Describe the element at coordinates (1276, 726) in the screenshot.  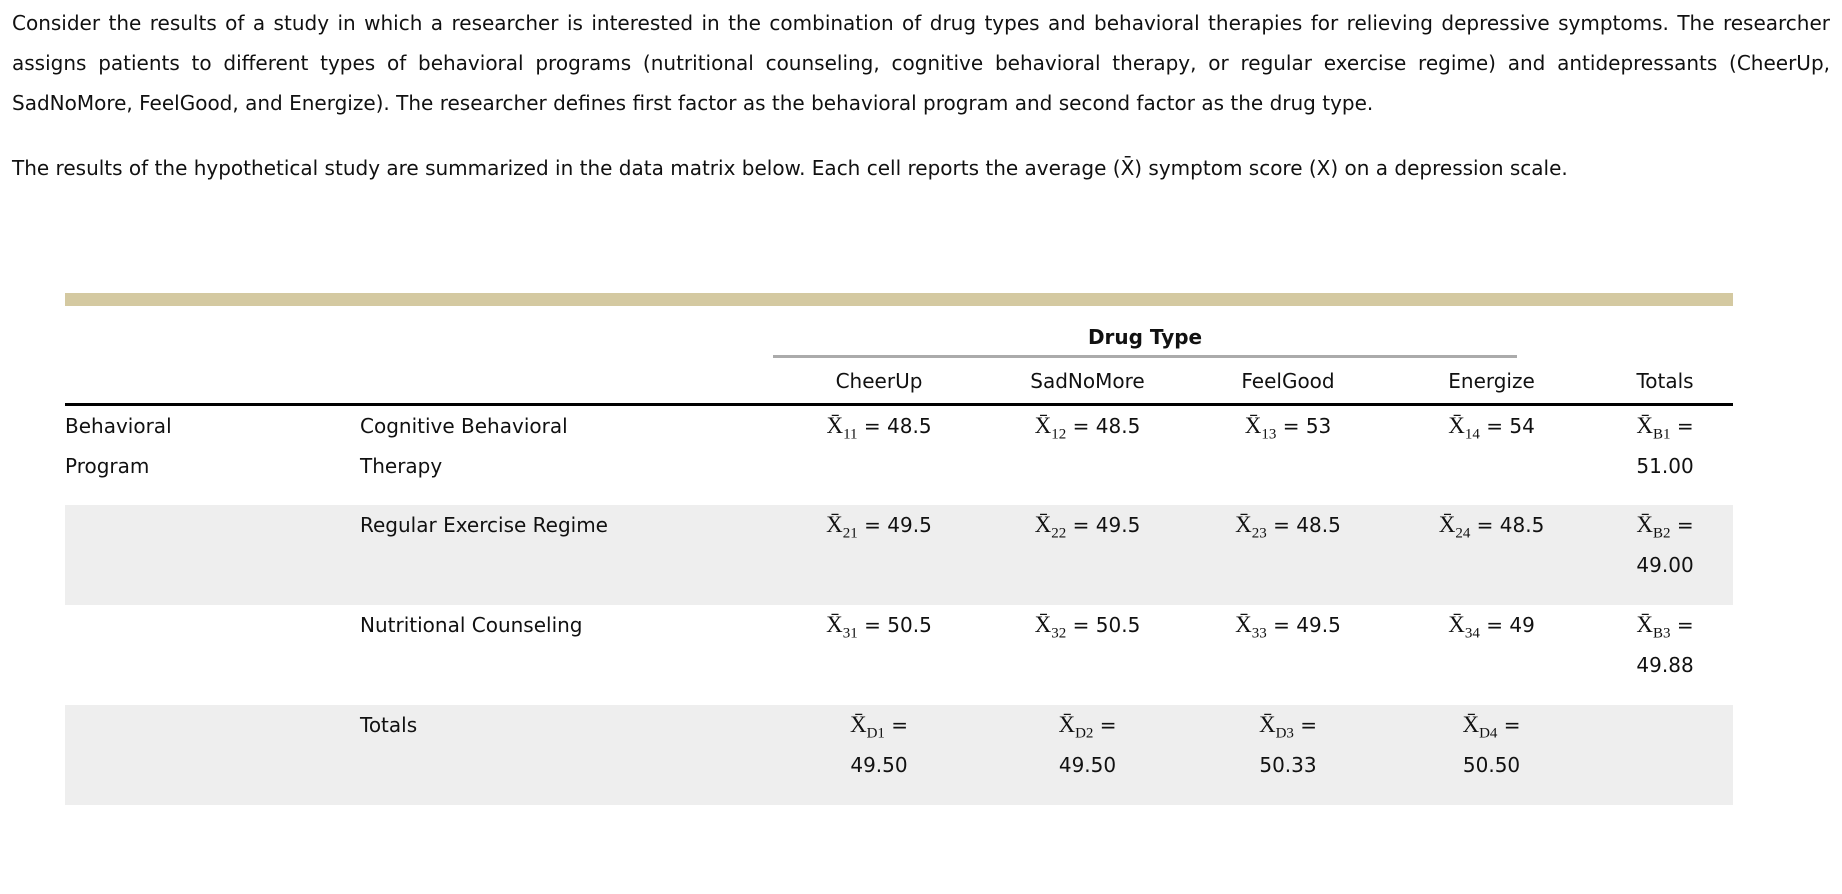
I see `xbar-symbol: X̄D3` at that location.